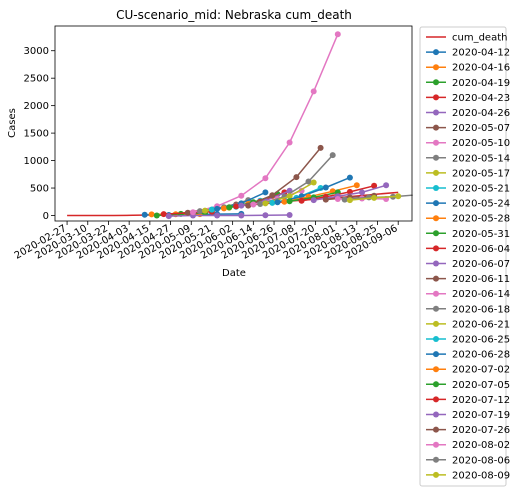 This screenshot has height=489, width=511. I want to click on legend-entry: 2020-08-09, so click(468, 475).